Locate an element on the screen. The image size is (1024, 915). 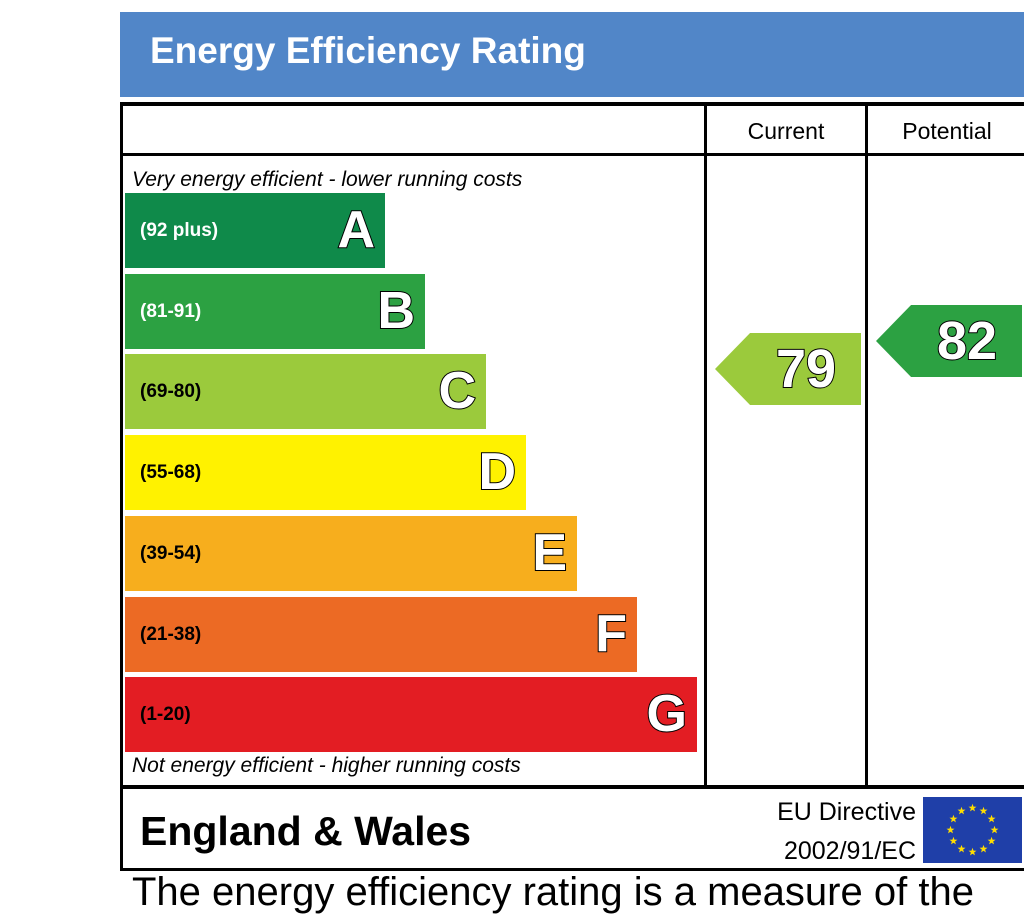
frame-left-border is located at coordinates (121, 486).